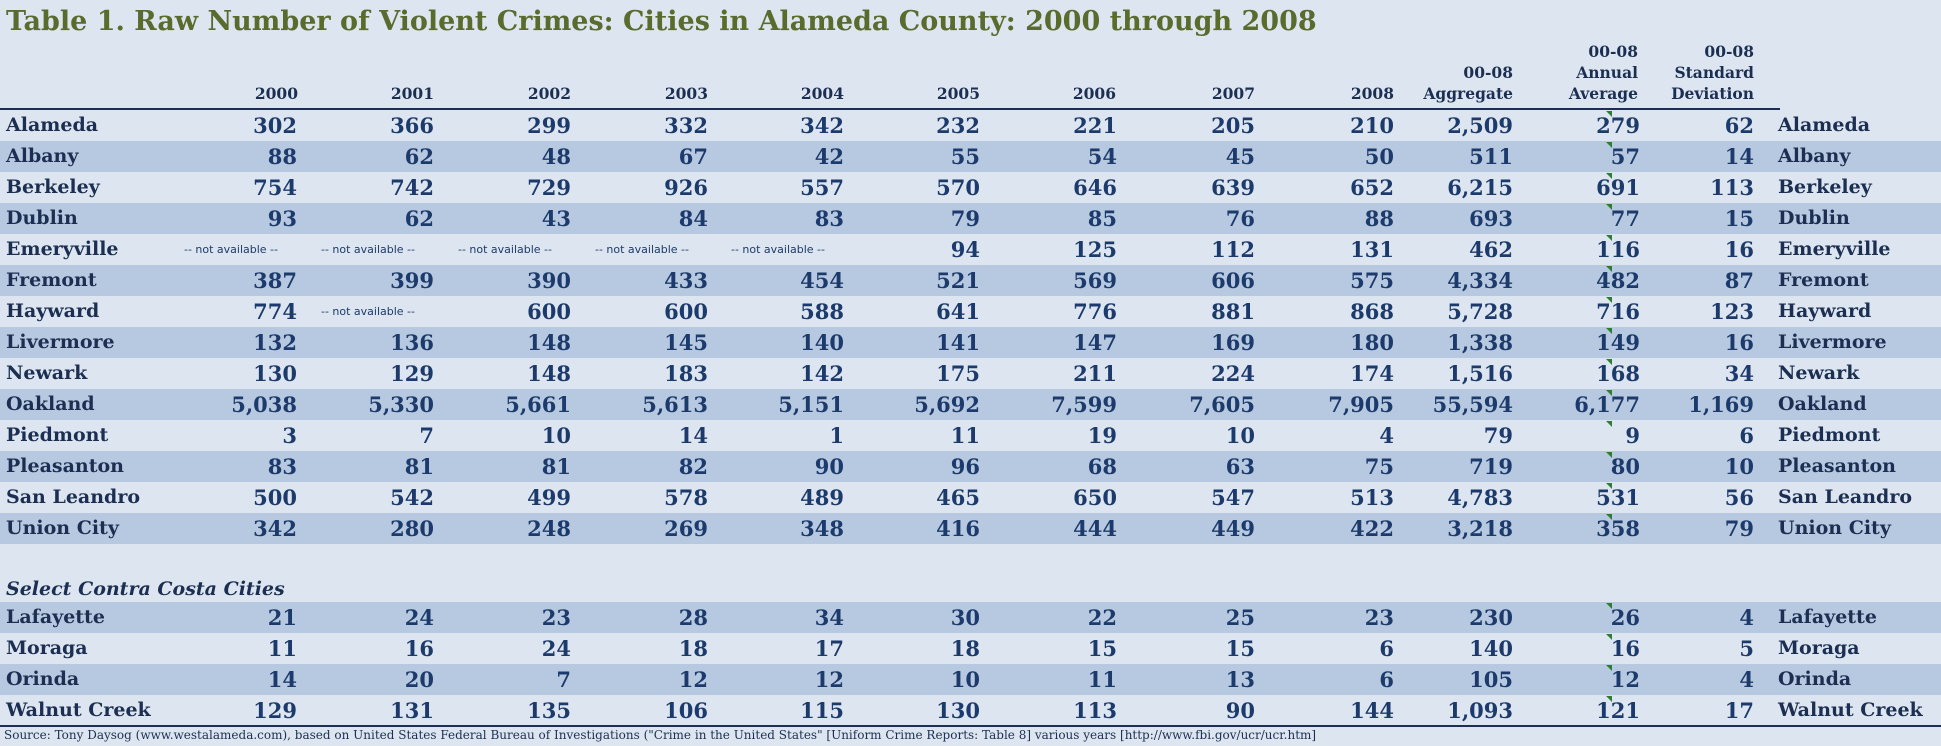  Describe the element at coordinates (1850, 710) in the screenshot. I see `city-name-right: Walnut Creek` at that location.